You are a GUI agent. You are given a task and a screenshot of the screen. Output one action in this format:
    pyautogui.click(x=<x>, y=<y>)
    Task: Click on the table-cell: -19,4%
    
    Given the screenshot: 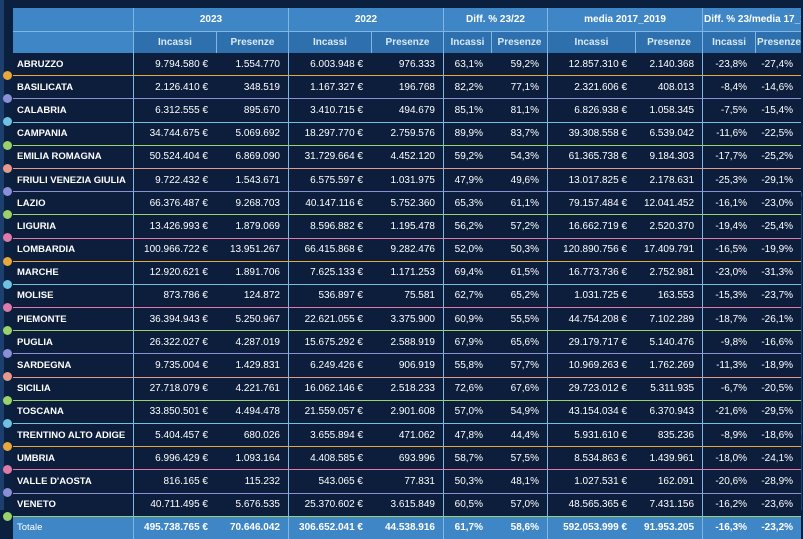 What is the action you would take?
    pyautogui.click(x=729, y=227)
    